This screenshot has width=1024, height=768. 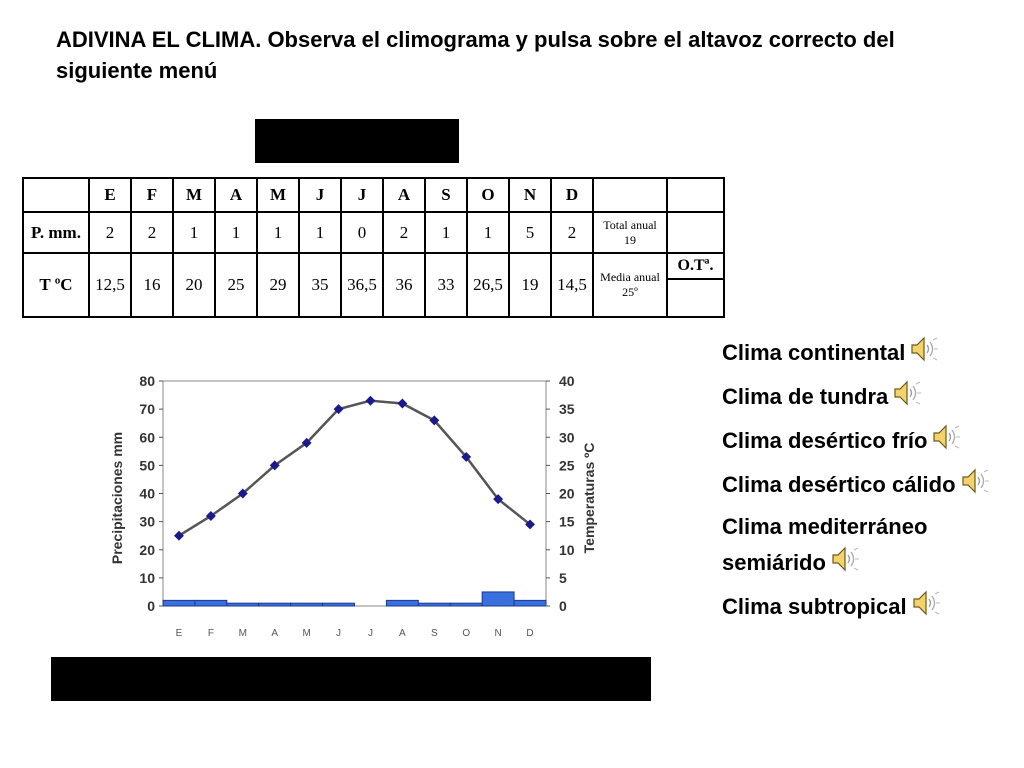 What do you see at coordinates (147, 381) in the screenshot?
I see `left-tick-label: 80` at bounding box center [147, 381].